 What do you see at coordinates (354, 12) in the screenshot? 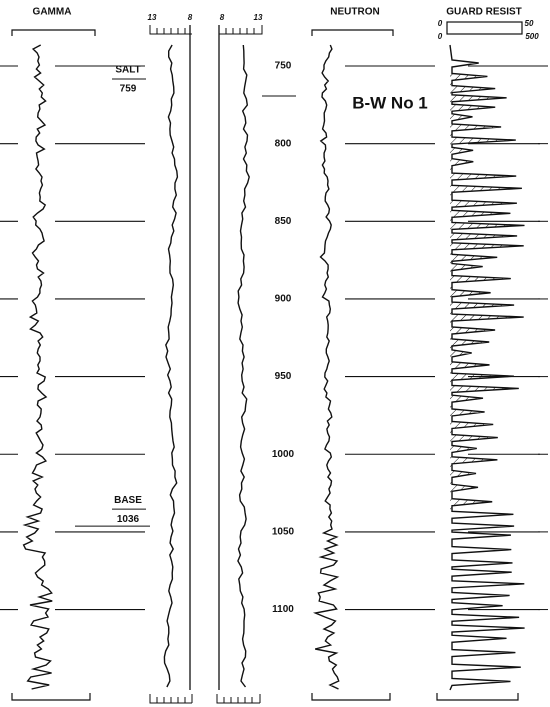
I see `neutron-header: NEUTRON` at bounding box center [354, 12].